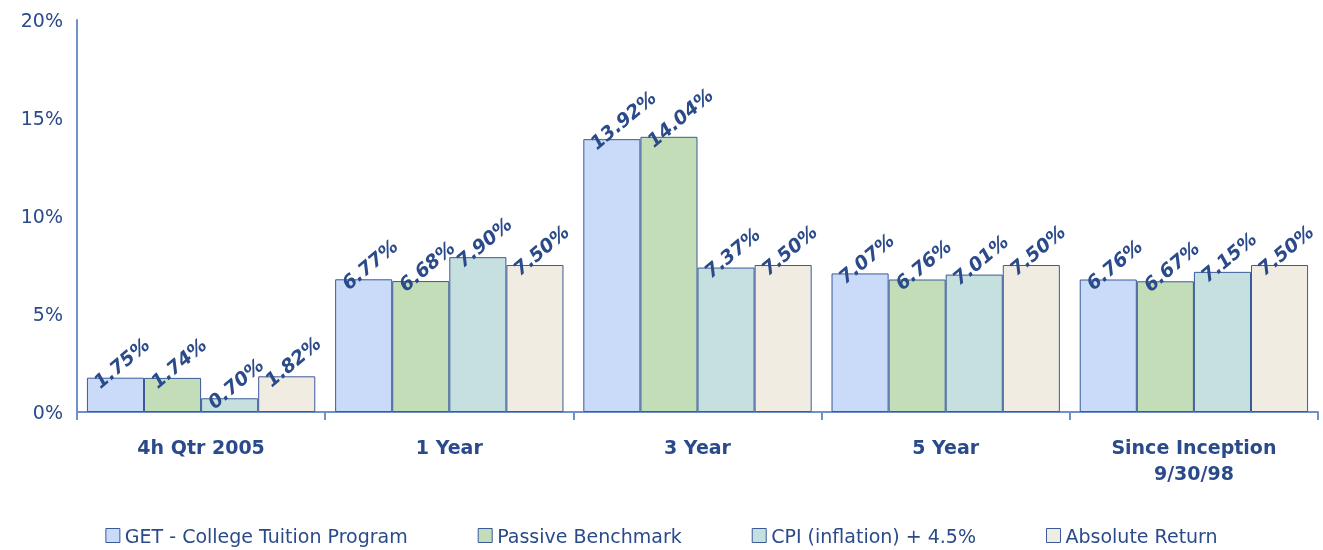  I want to click on legend-label: GET - College Tuition Program, so click(266, 535).